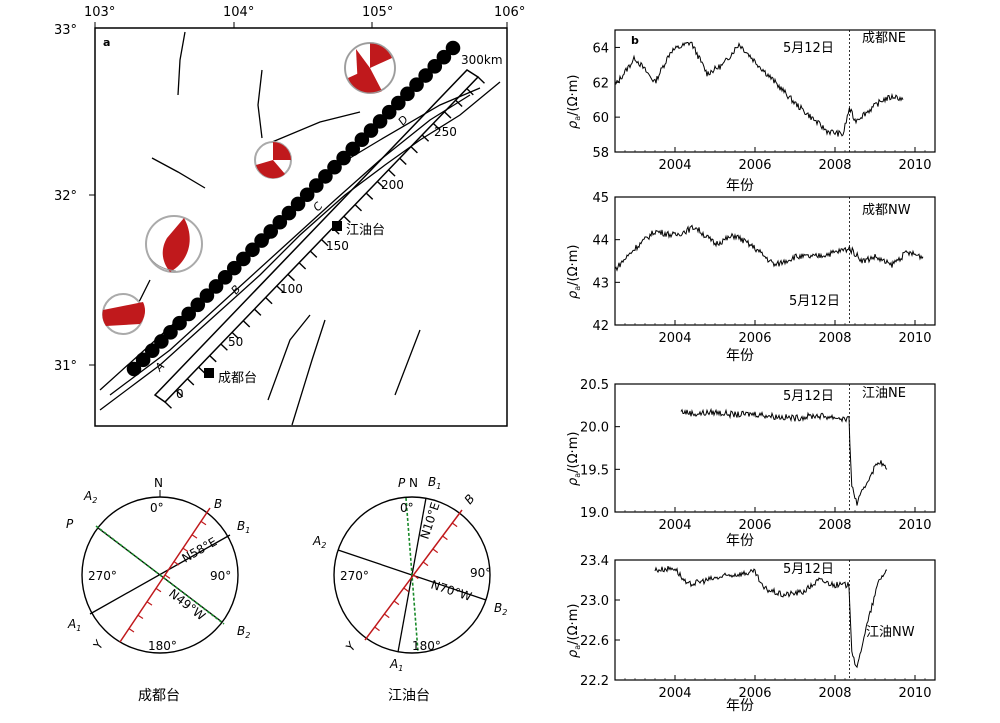 The width and height of the screenshot is (1000, 723). I want to click on rose-jiangyou-a2: A2, so click(319, 542).